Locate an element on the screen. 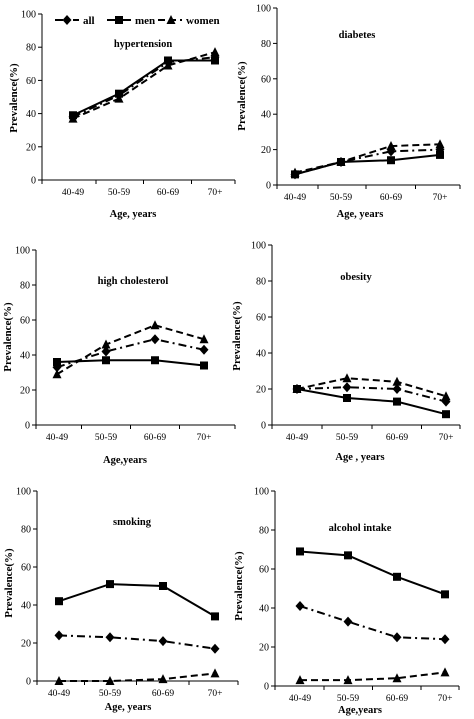  chart-title: diabetes is located at coordinates (357, 35).